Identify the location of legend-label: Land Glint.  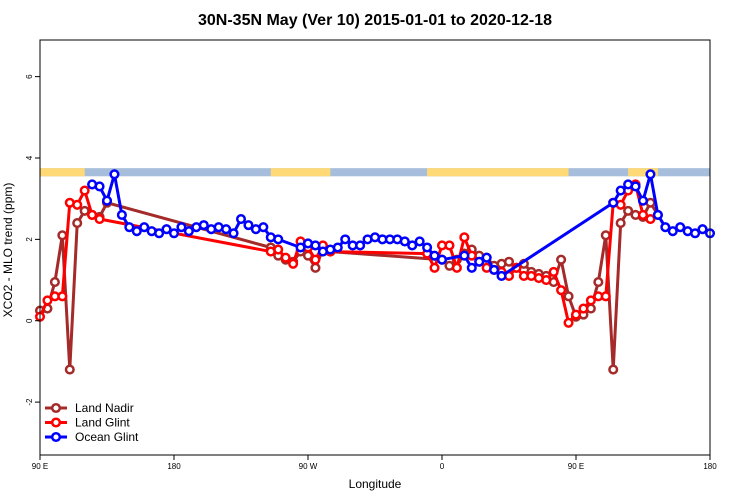
(102, 423).